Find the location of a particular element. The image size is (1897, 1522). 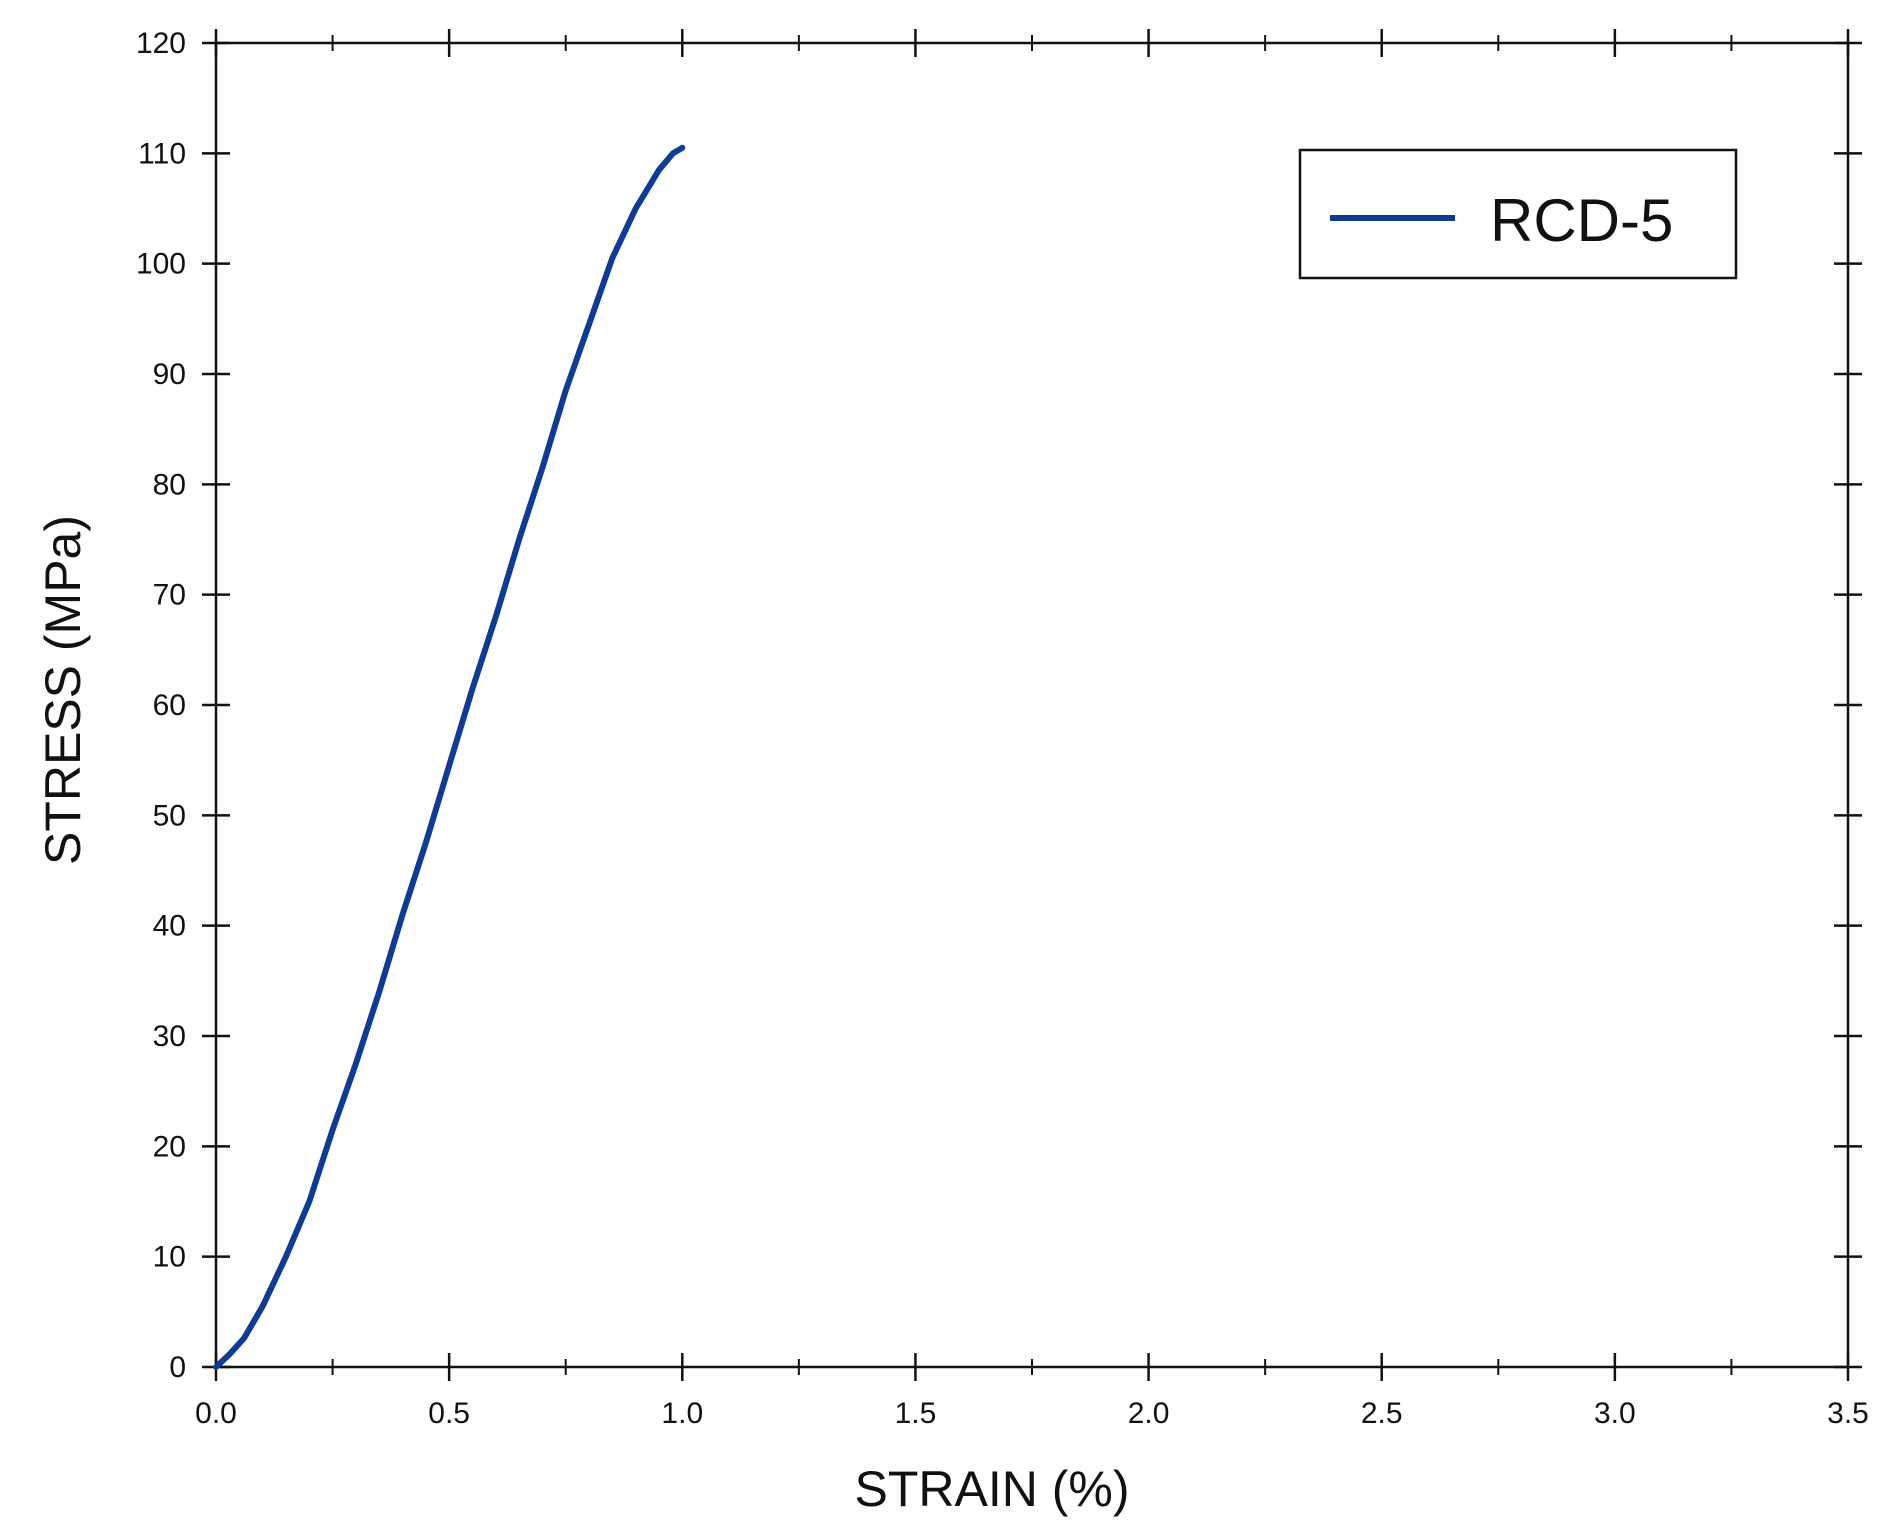

x-tick-label-1: 0.5 is located at coordinates (449, 1413).